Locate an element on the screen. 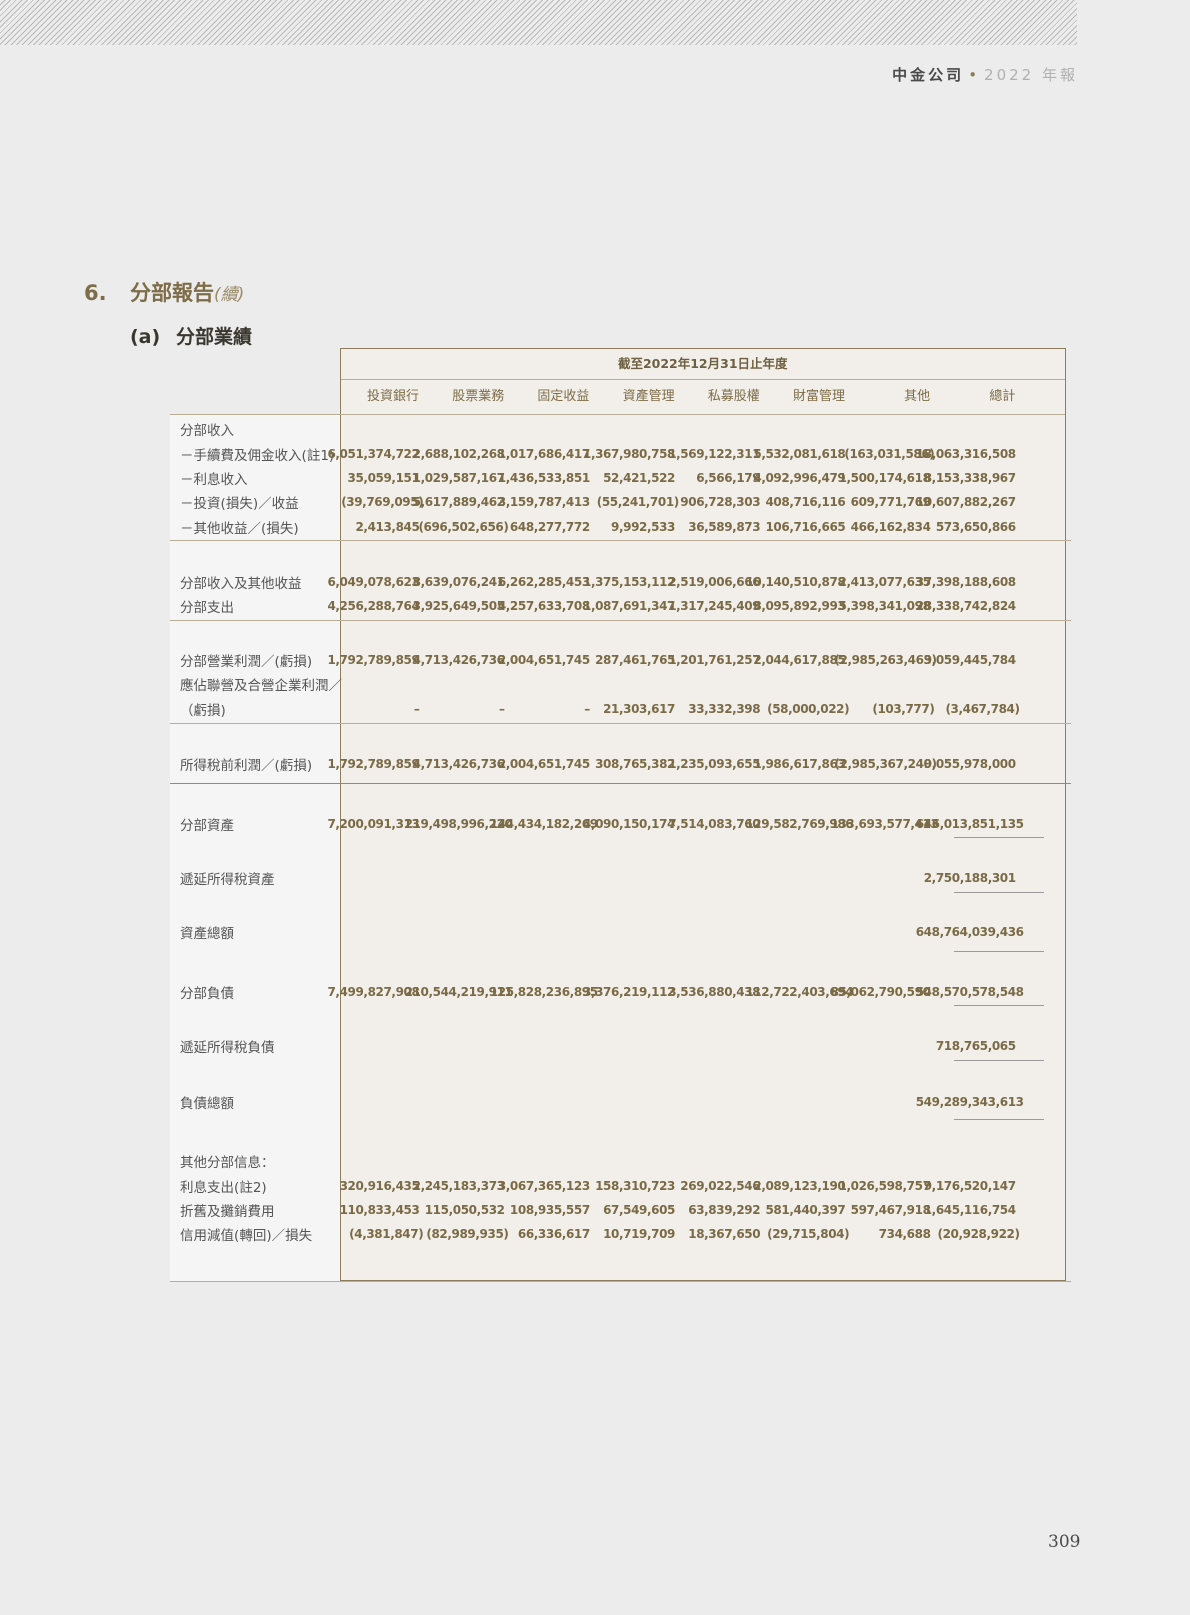  decorative-hatch-band is located at coordinates (538, 22).